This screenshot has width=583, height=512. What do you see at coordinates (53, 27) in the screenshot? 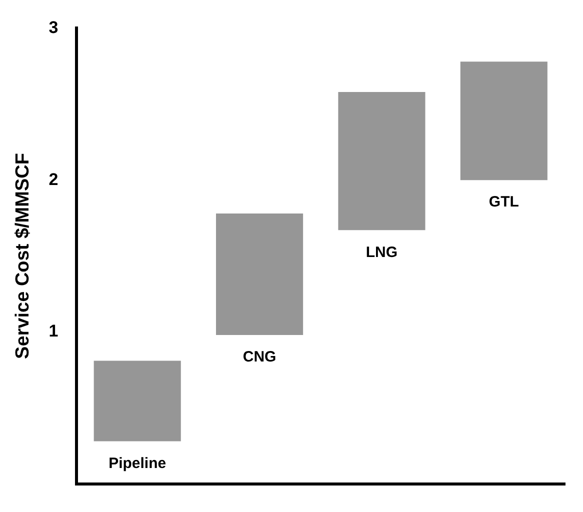
I see `y-tick-label: 3` at bounding box center [53, 27].